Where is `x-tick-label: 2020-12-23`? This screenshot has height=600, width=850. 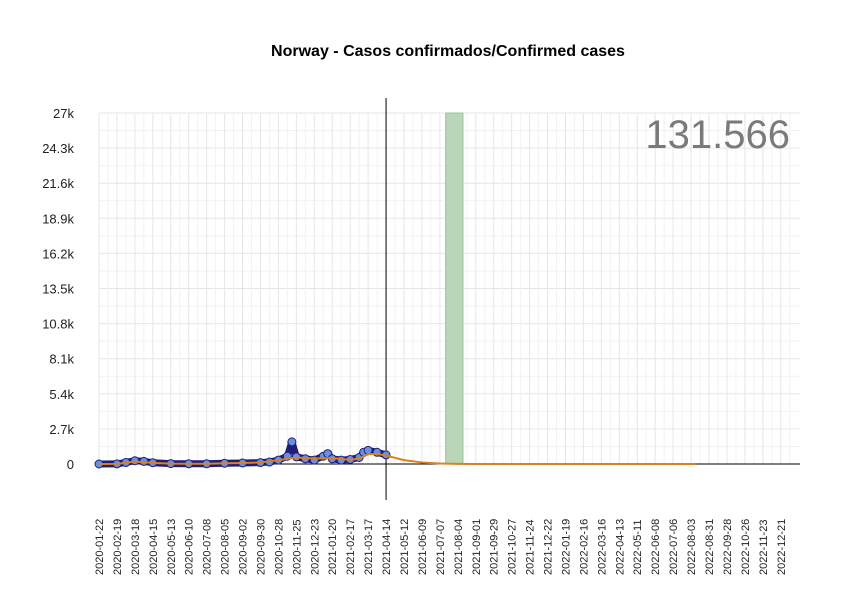 x-tick-label: 2020-12-23 is located at coordinates (315, 547).